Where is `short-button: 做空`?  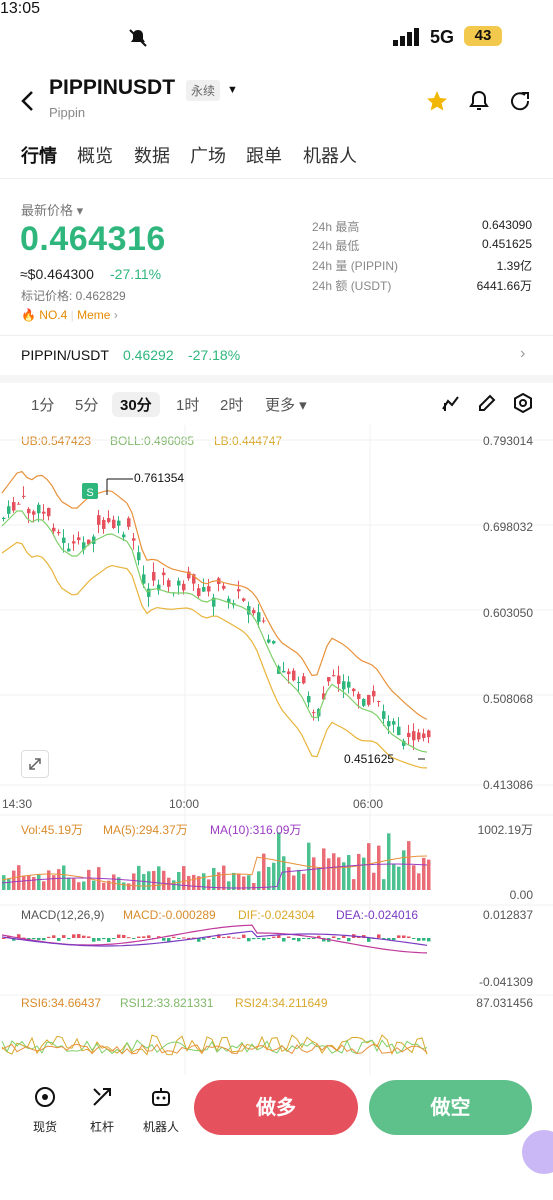 short-button: 做空 is located at coordinates (450, 1107).